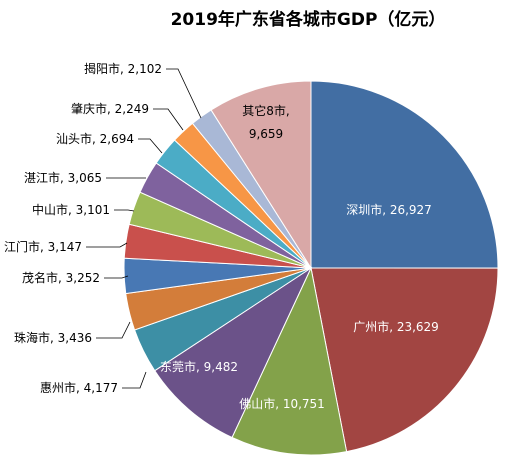 The image size is (507, 462). What do you see at coordinates (43, 246) in the screenshot?
I see `slice-label: 江门市, 3,147` at bounding box center [43, 246].